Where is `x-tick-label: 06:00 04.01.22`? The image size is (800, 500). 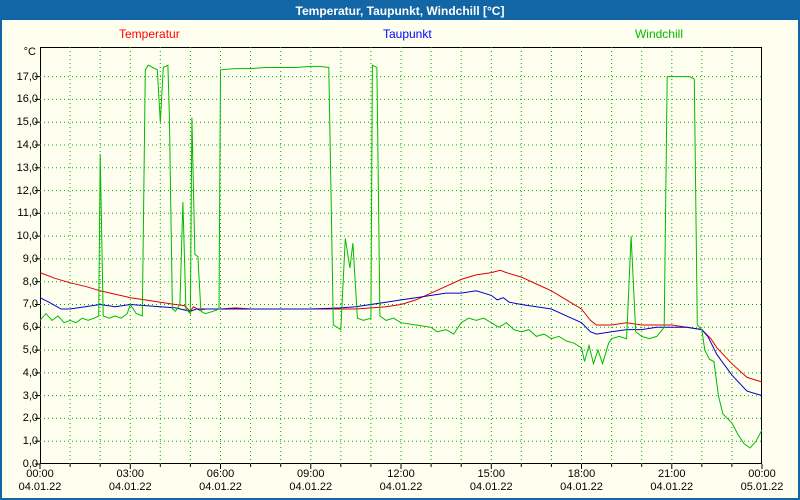
x-tick-label: 06:00 04.01.22 is located at coordinates (220, 480).